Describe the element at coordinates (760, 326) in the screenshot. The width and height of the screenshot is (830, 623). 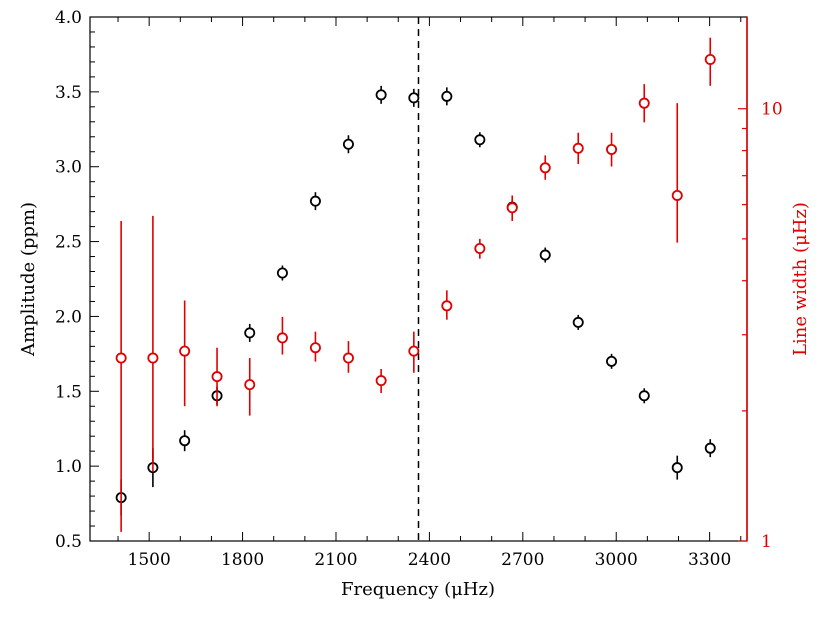
I see `right-axis-ticks: 1 10` at that location.